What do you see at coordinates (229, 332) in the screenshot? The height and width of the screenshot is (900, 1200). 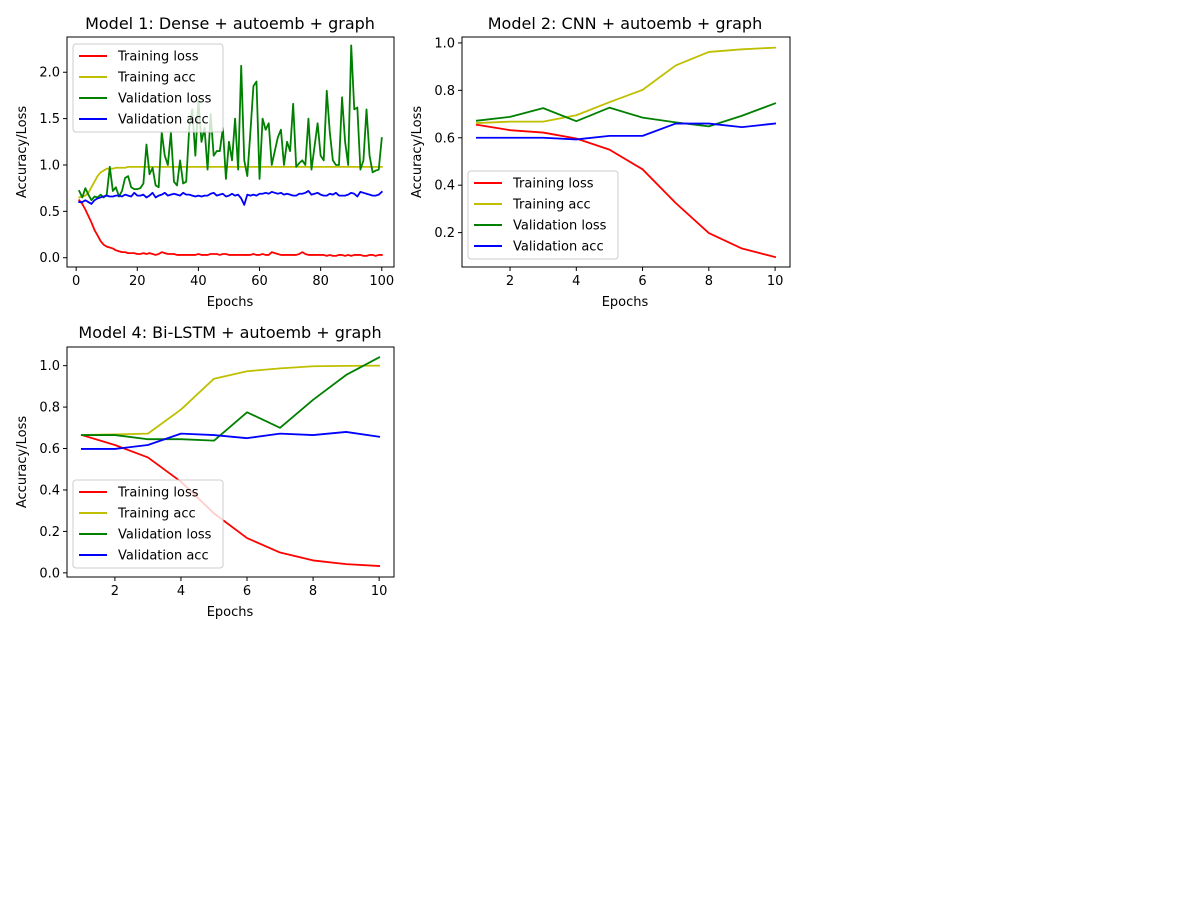 I see `chart-title: Model 4: Bi-LSTM + autoemb + graph` at bounding box center [229, 332].